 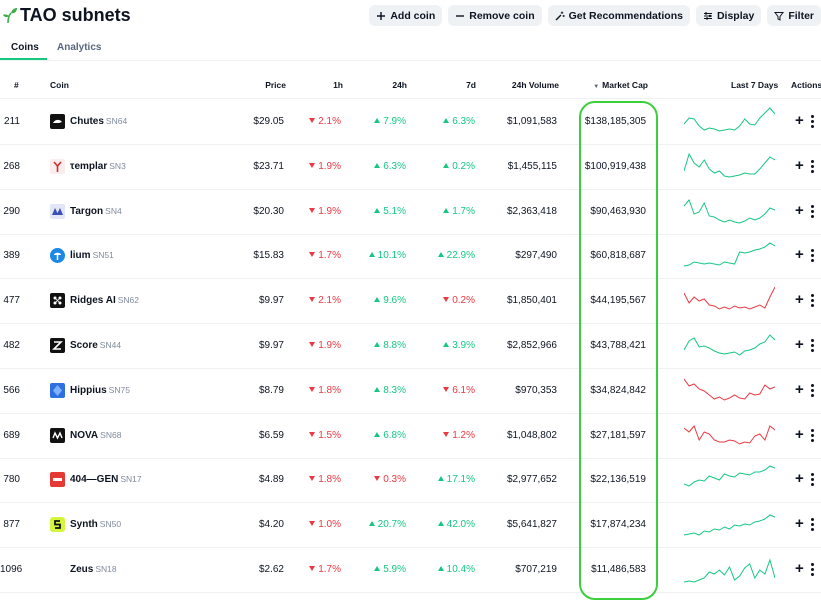 I want to click on col-market-cap-label: Market Cap, so click(x=625, y=85).